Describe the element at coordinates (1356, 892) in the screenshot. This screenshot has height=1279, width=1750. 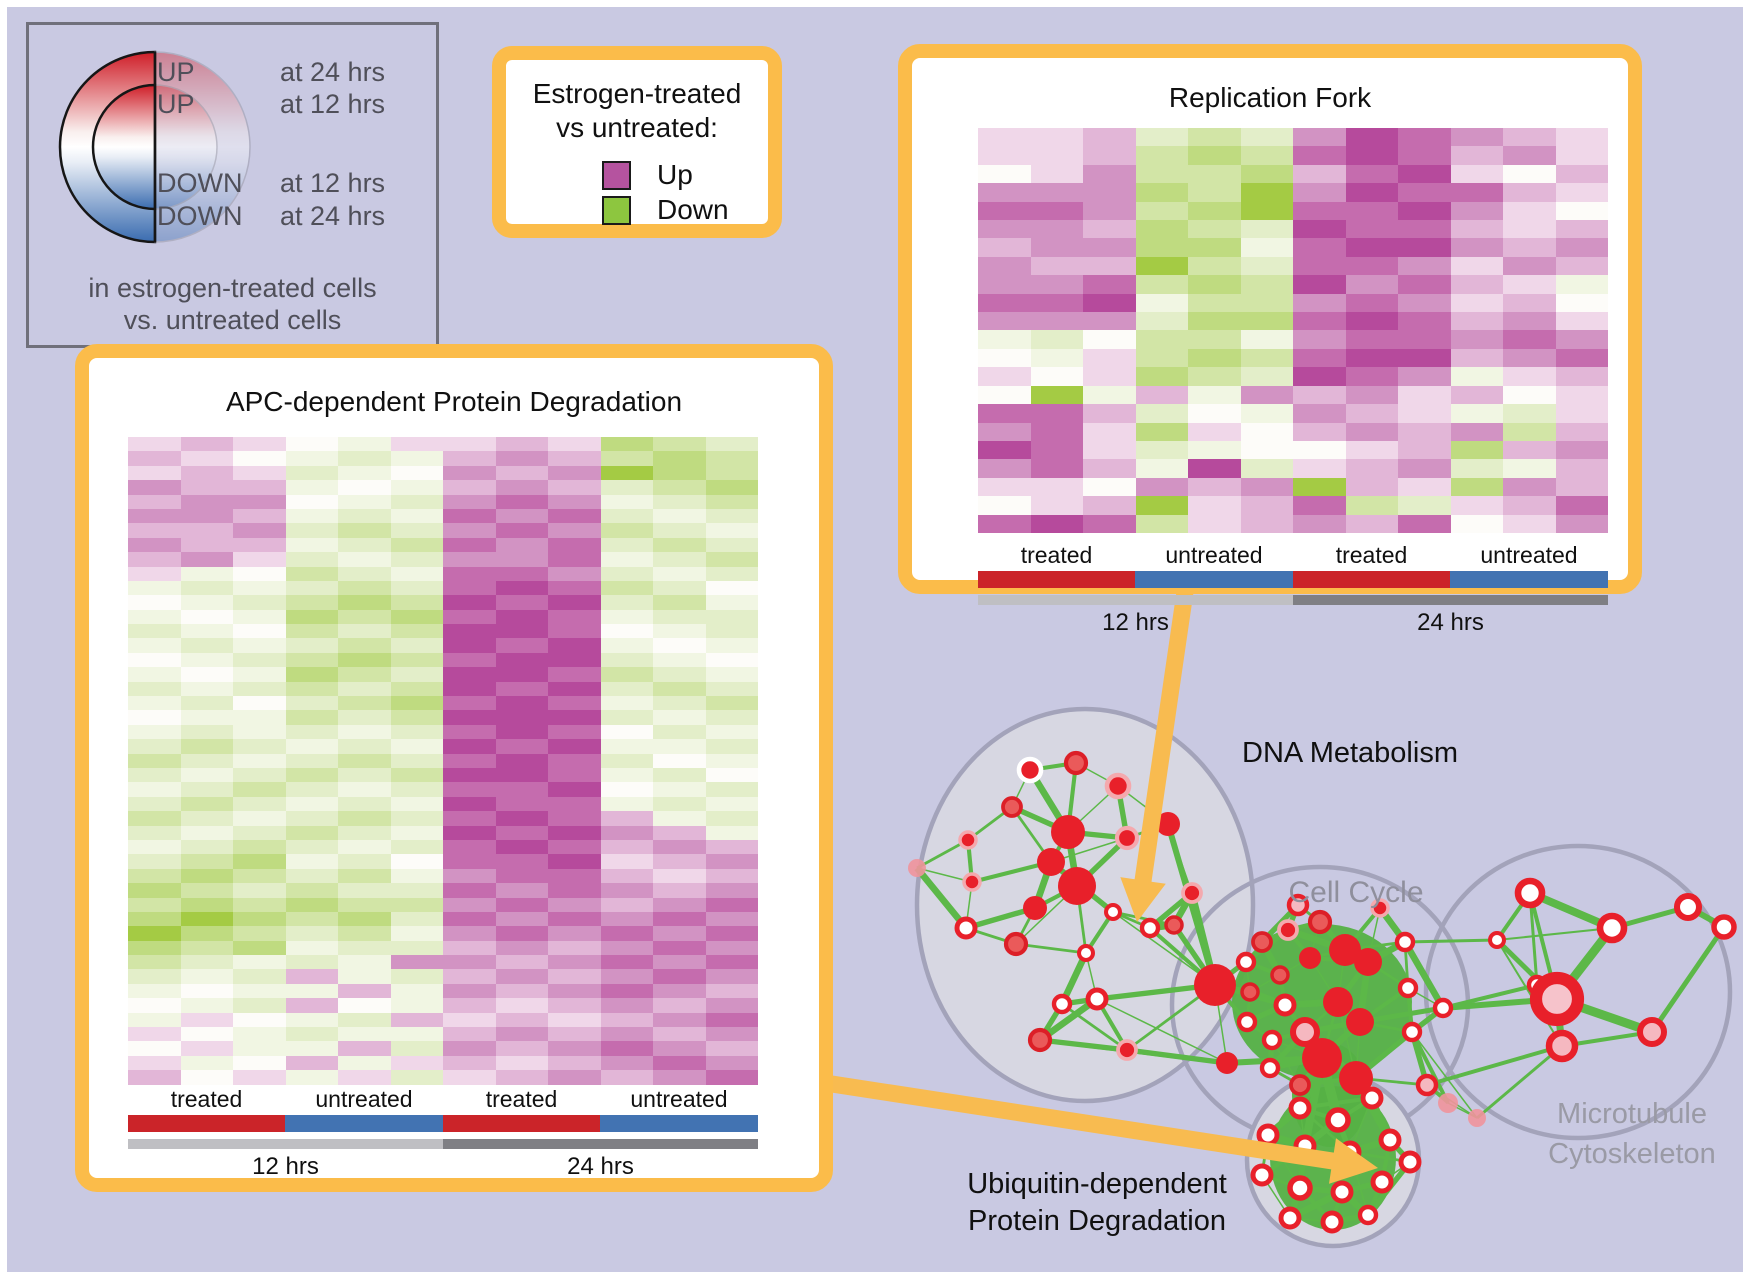
I see `cluster-label-cell-cycle: Cell Cycle` at that location.